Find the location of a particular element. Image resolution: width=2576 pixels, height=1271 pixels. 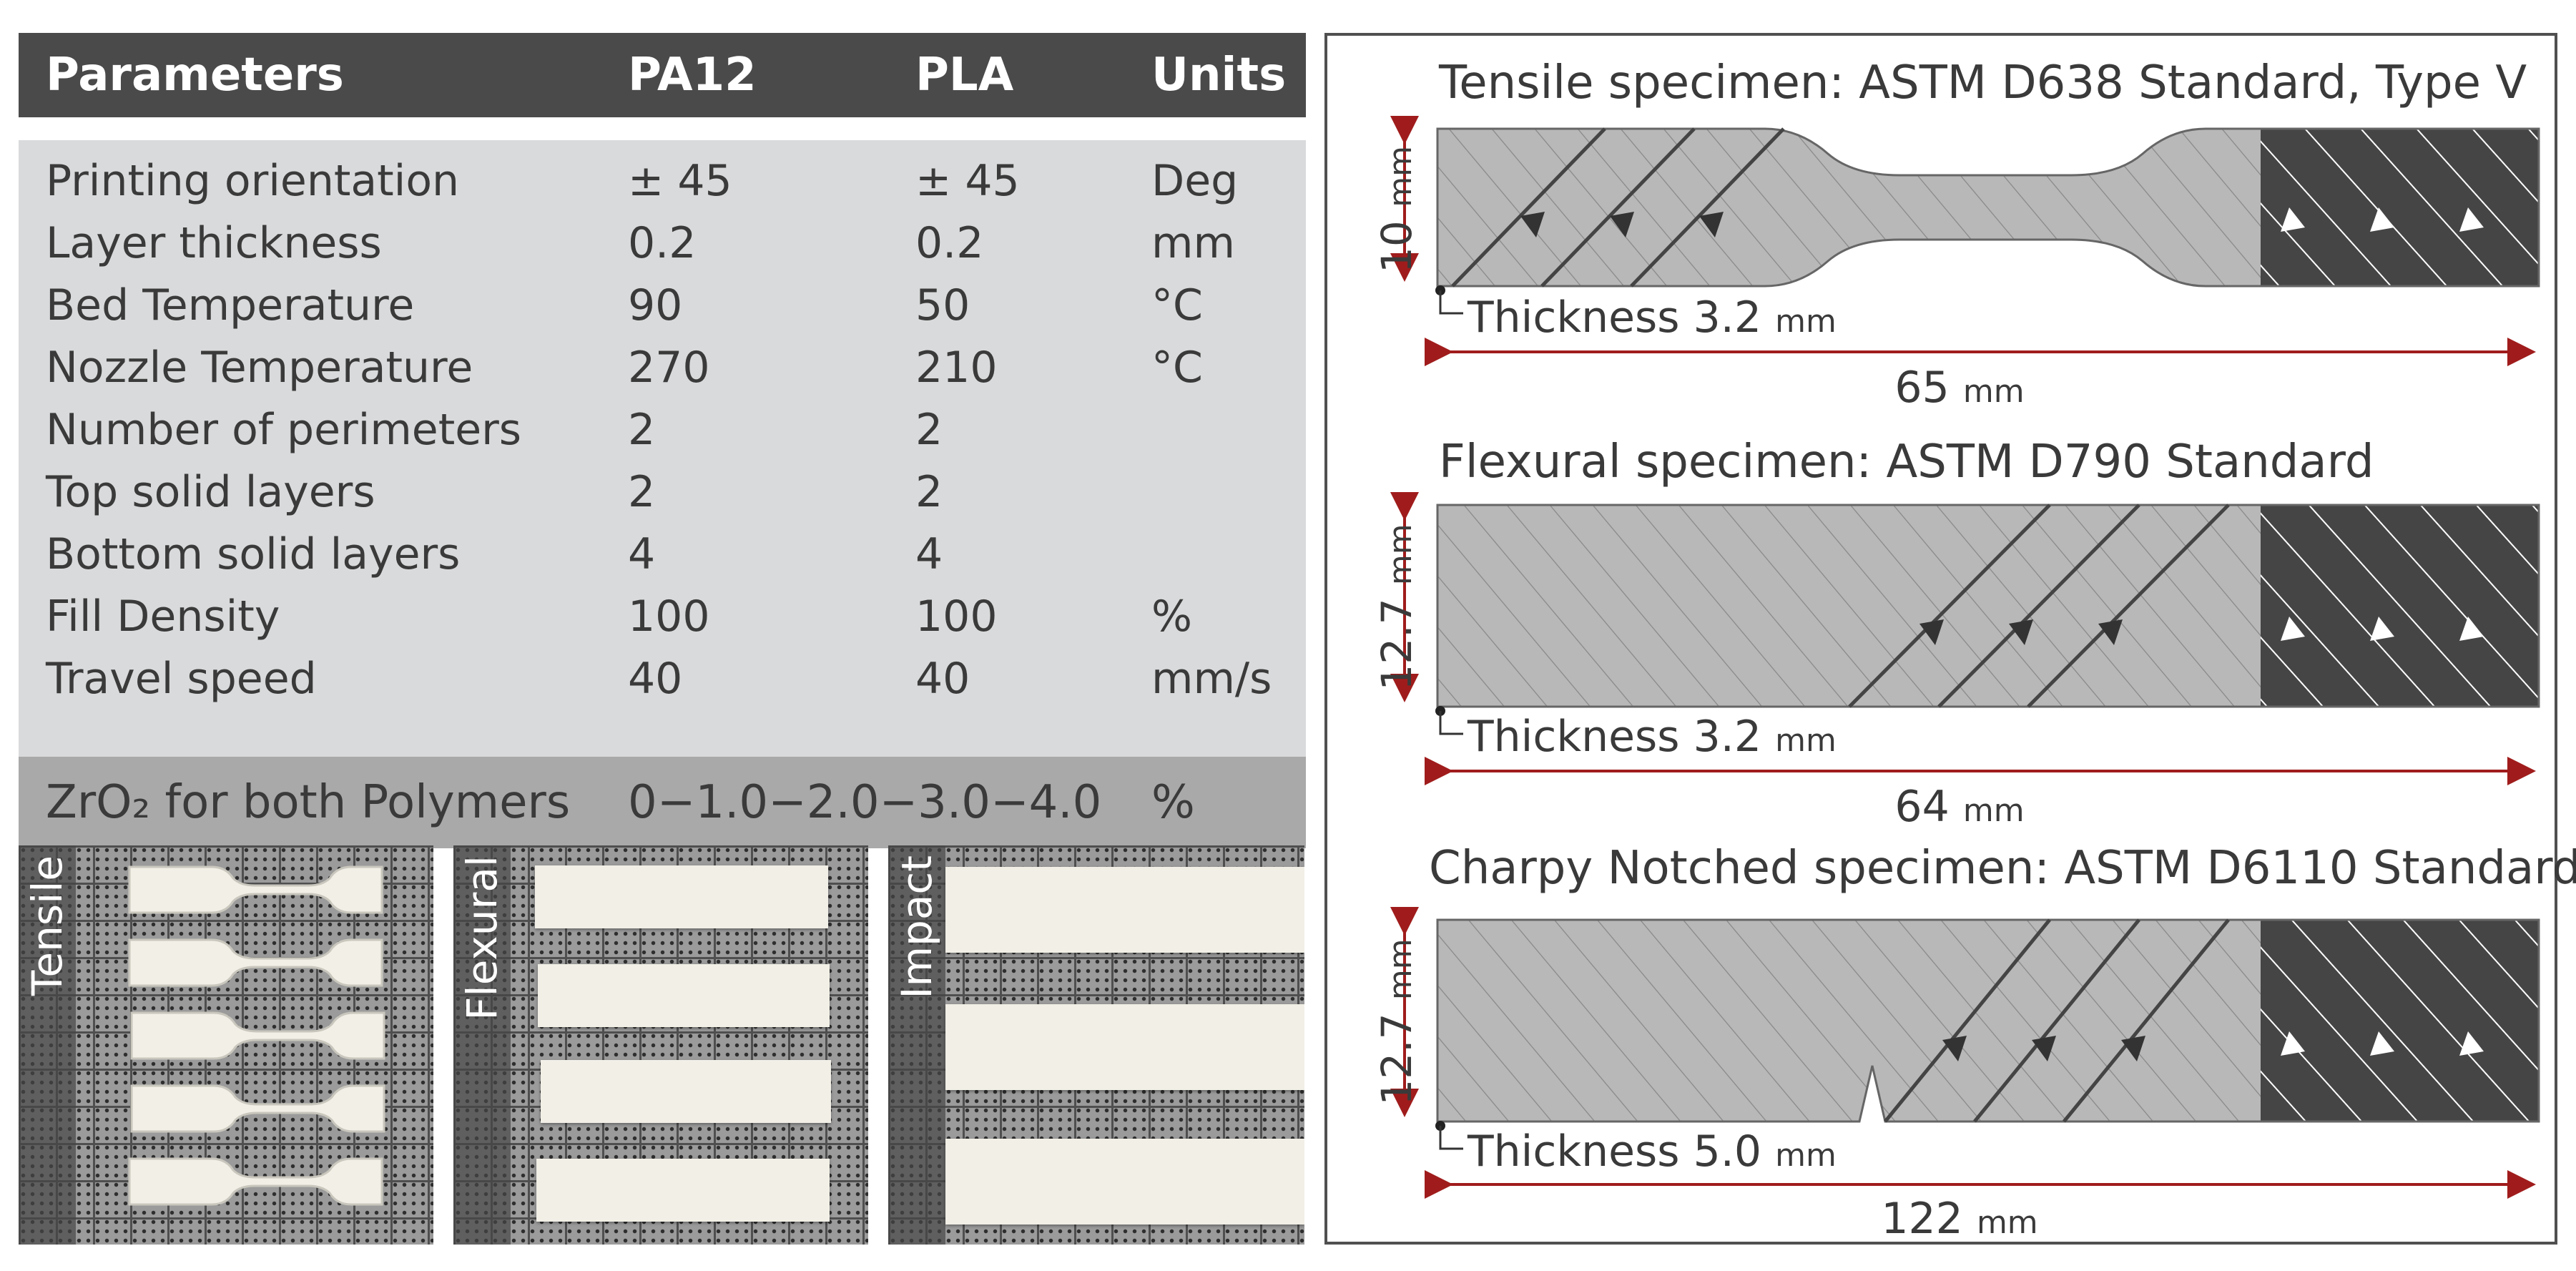

table-row: Bottom solid layers 4 4 is located at coordinates (663, 554).